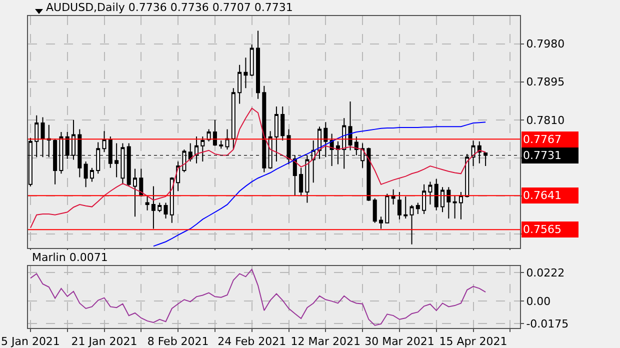 The height and width of the screenshot is (348, 620). I want to click on chart-title: AUDUSD,Daily 0.7736 0.7736 0.7707 0.7731, so click(169, 7).